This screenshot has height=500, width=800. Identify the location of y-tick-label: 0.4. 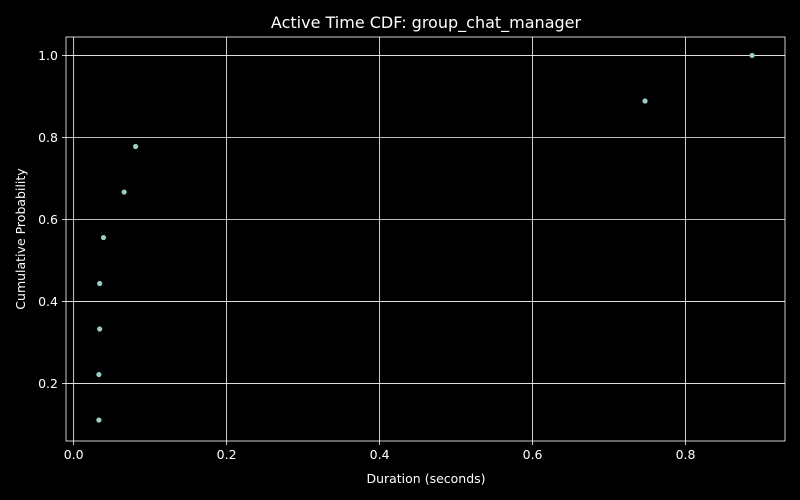
(48, 301).